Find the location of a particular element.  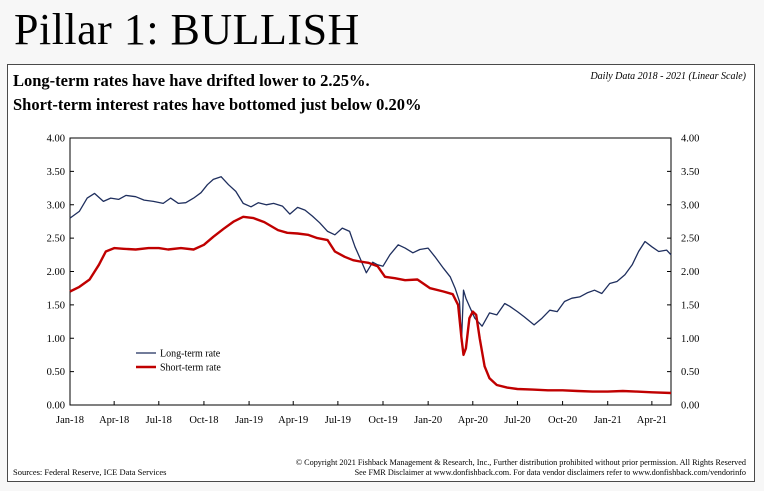

x-tick-label: Apr-21 is located at coordinates (652, 420).